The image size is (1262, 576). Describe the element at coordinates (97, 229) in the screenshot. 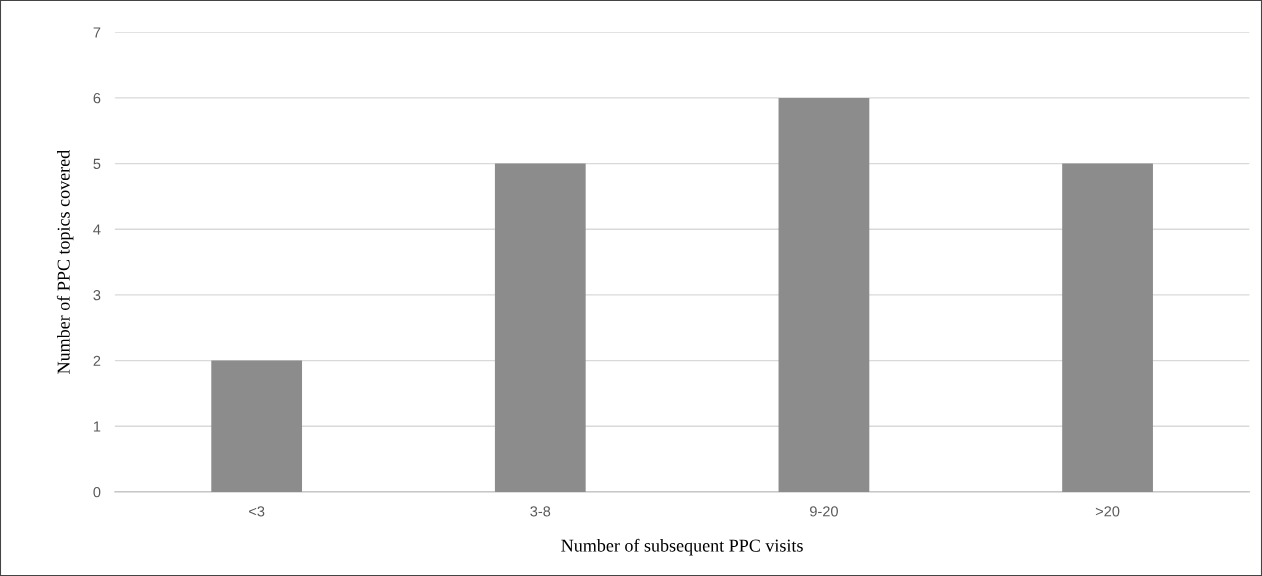

I see `y-tick-label: 4` at that location.